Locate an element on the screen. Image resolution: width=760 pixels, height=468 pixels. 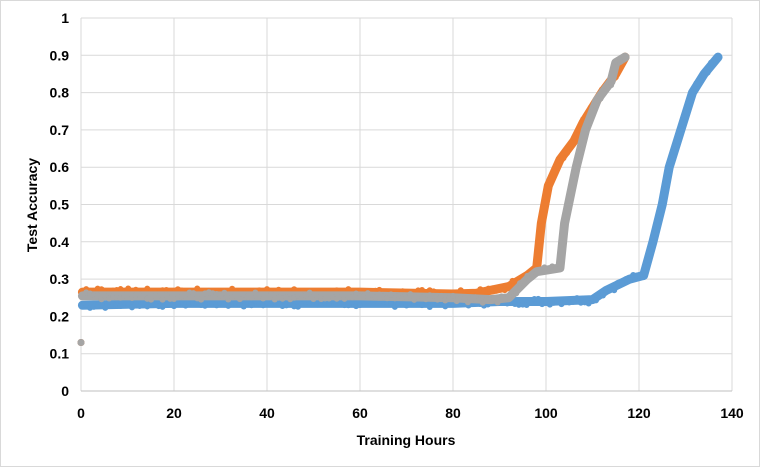
x-tick-label: 120 is located at coordinates (639, 413).